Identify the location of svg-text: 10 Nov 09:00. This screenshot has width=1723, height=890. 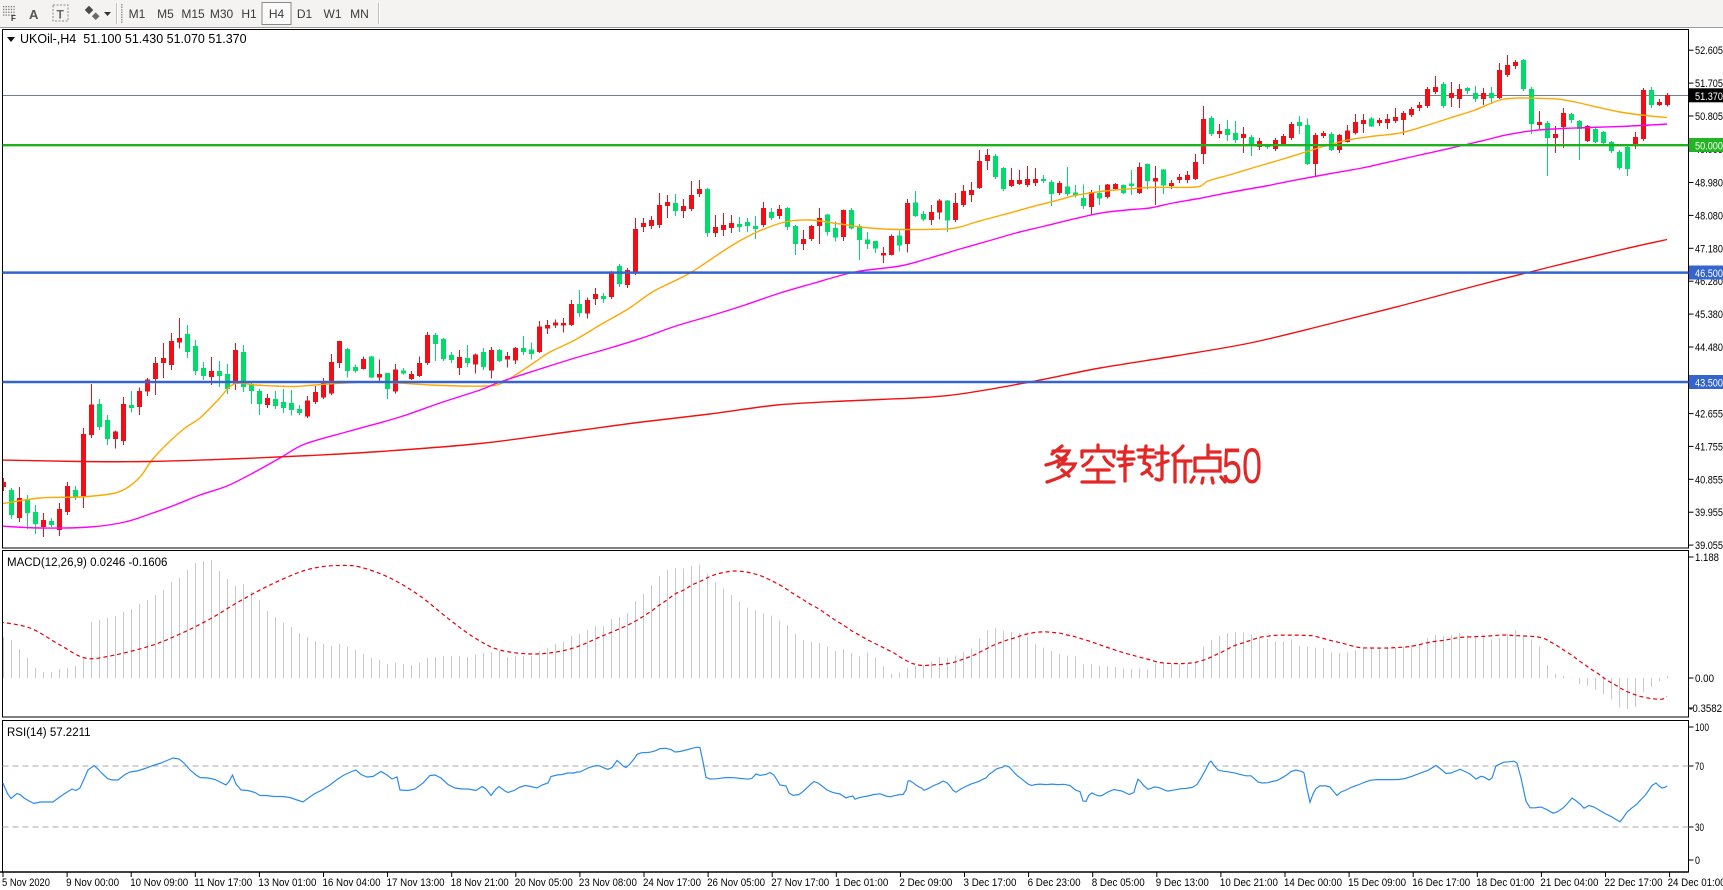
(159, 883).